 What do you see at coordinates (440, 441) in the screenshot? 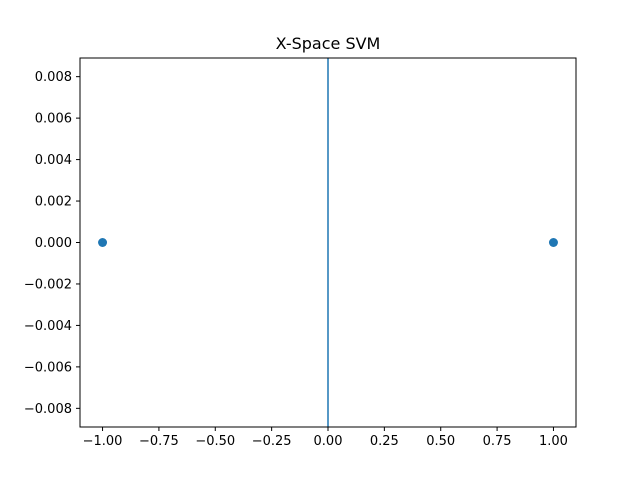
I see `x-tick-label: 0.50` at bounding box center [440, 441].